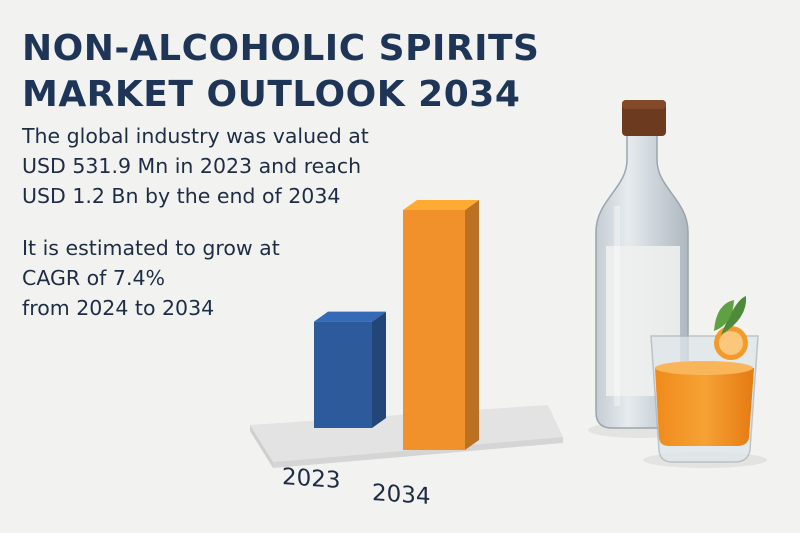 Image resolution: width=800 pixels, height=533 pixels. What do you see at coordinates (311, 479) in the screenshot?
I see `x-tick-label-2023: 2023` at bounding box center [311, 479].